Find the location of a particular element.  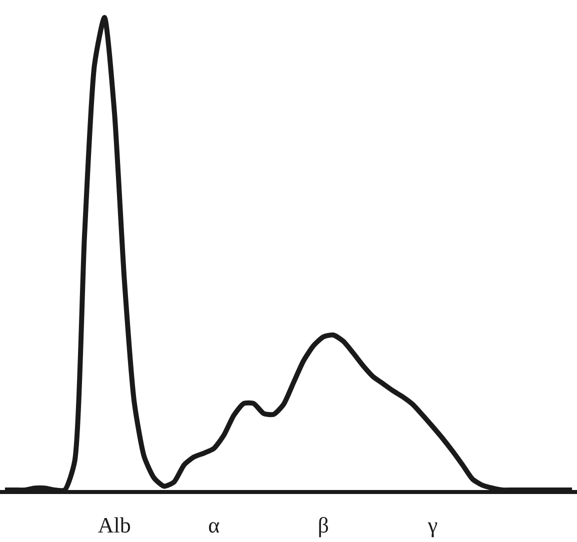

x-tick-label: β is located at coordinates (323, 525).